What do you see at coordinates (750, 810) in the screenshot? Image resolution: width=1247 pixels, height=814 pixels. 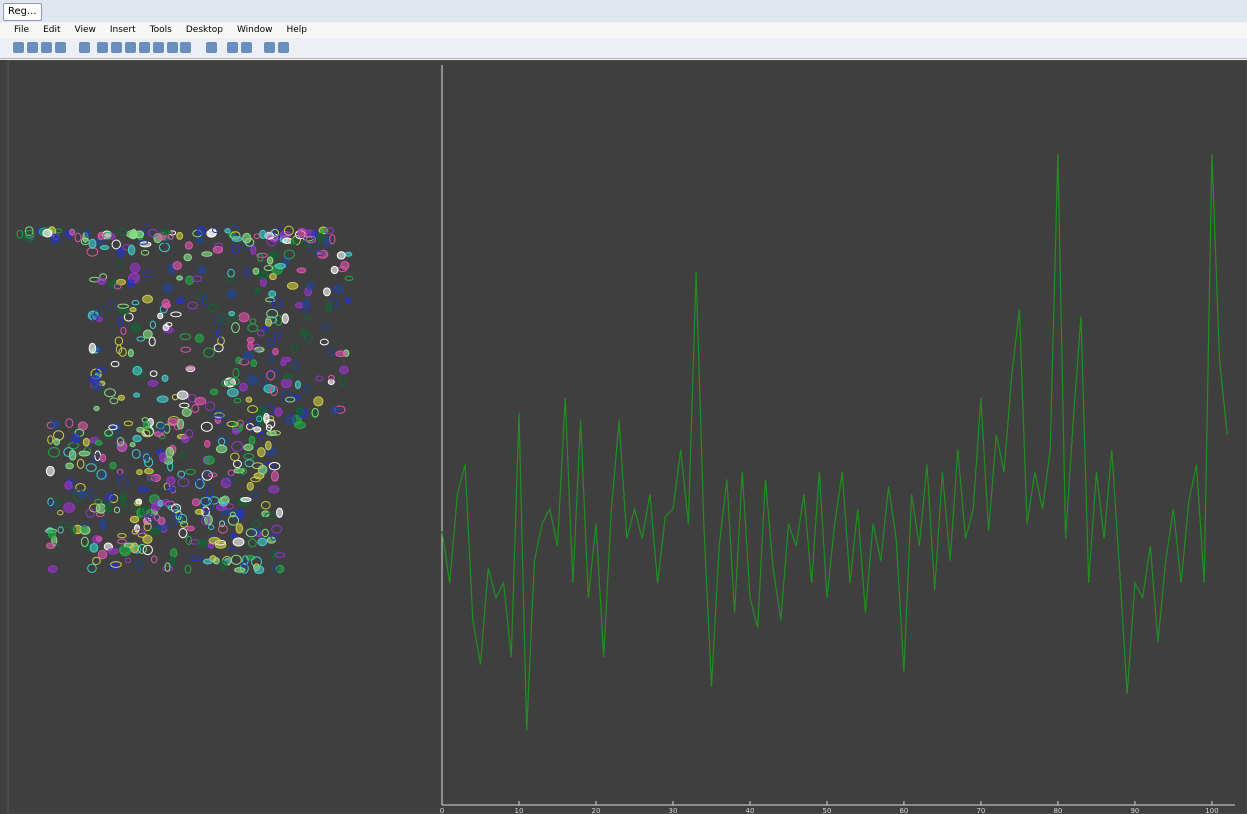 I see `x-tick-label: 40` at bounding box center [750, 810].